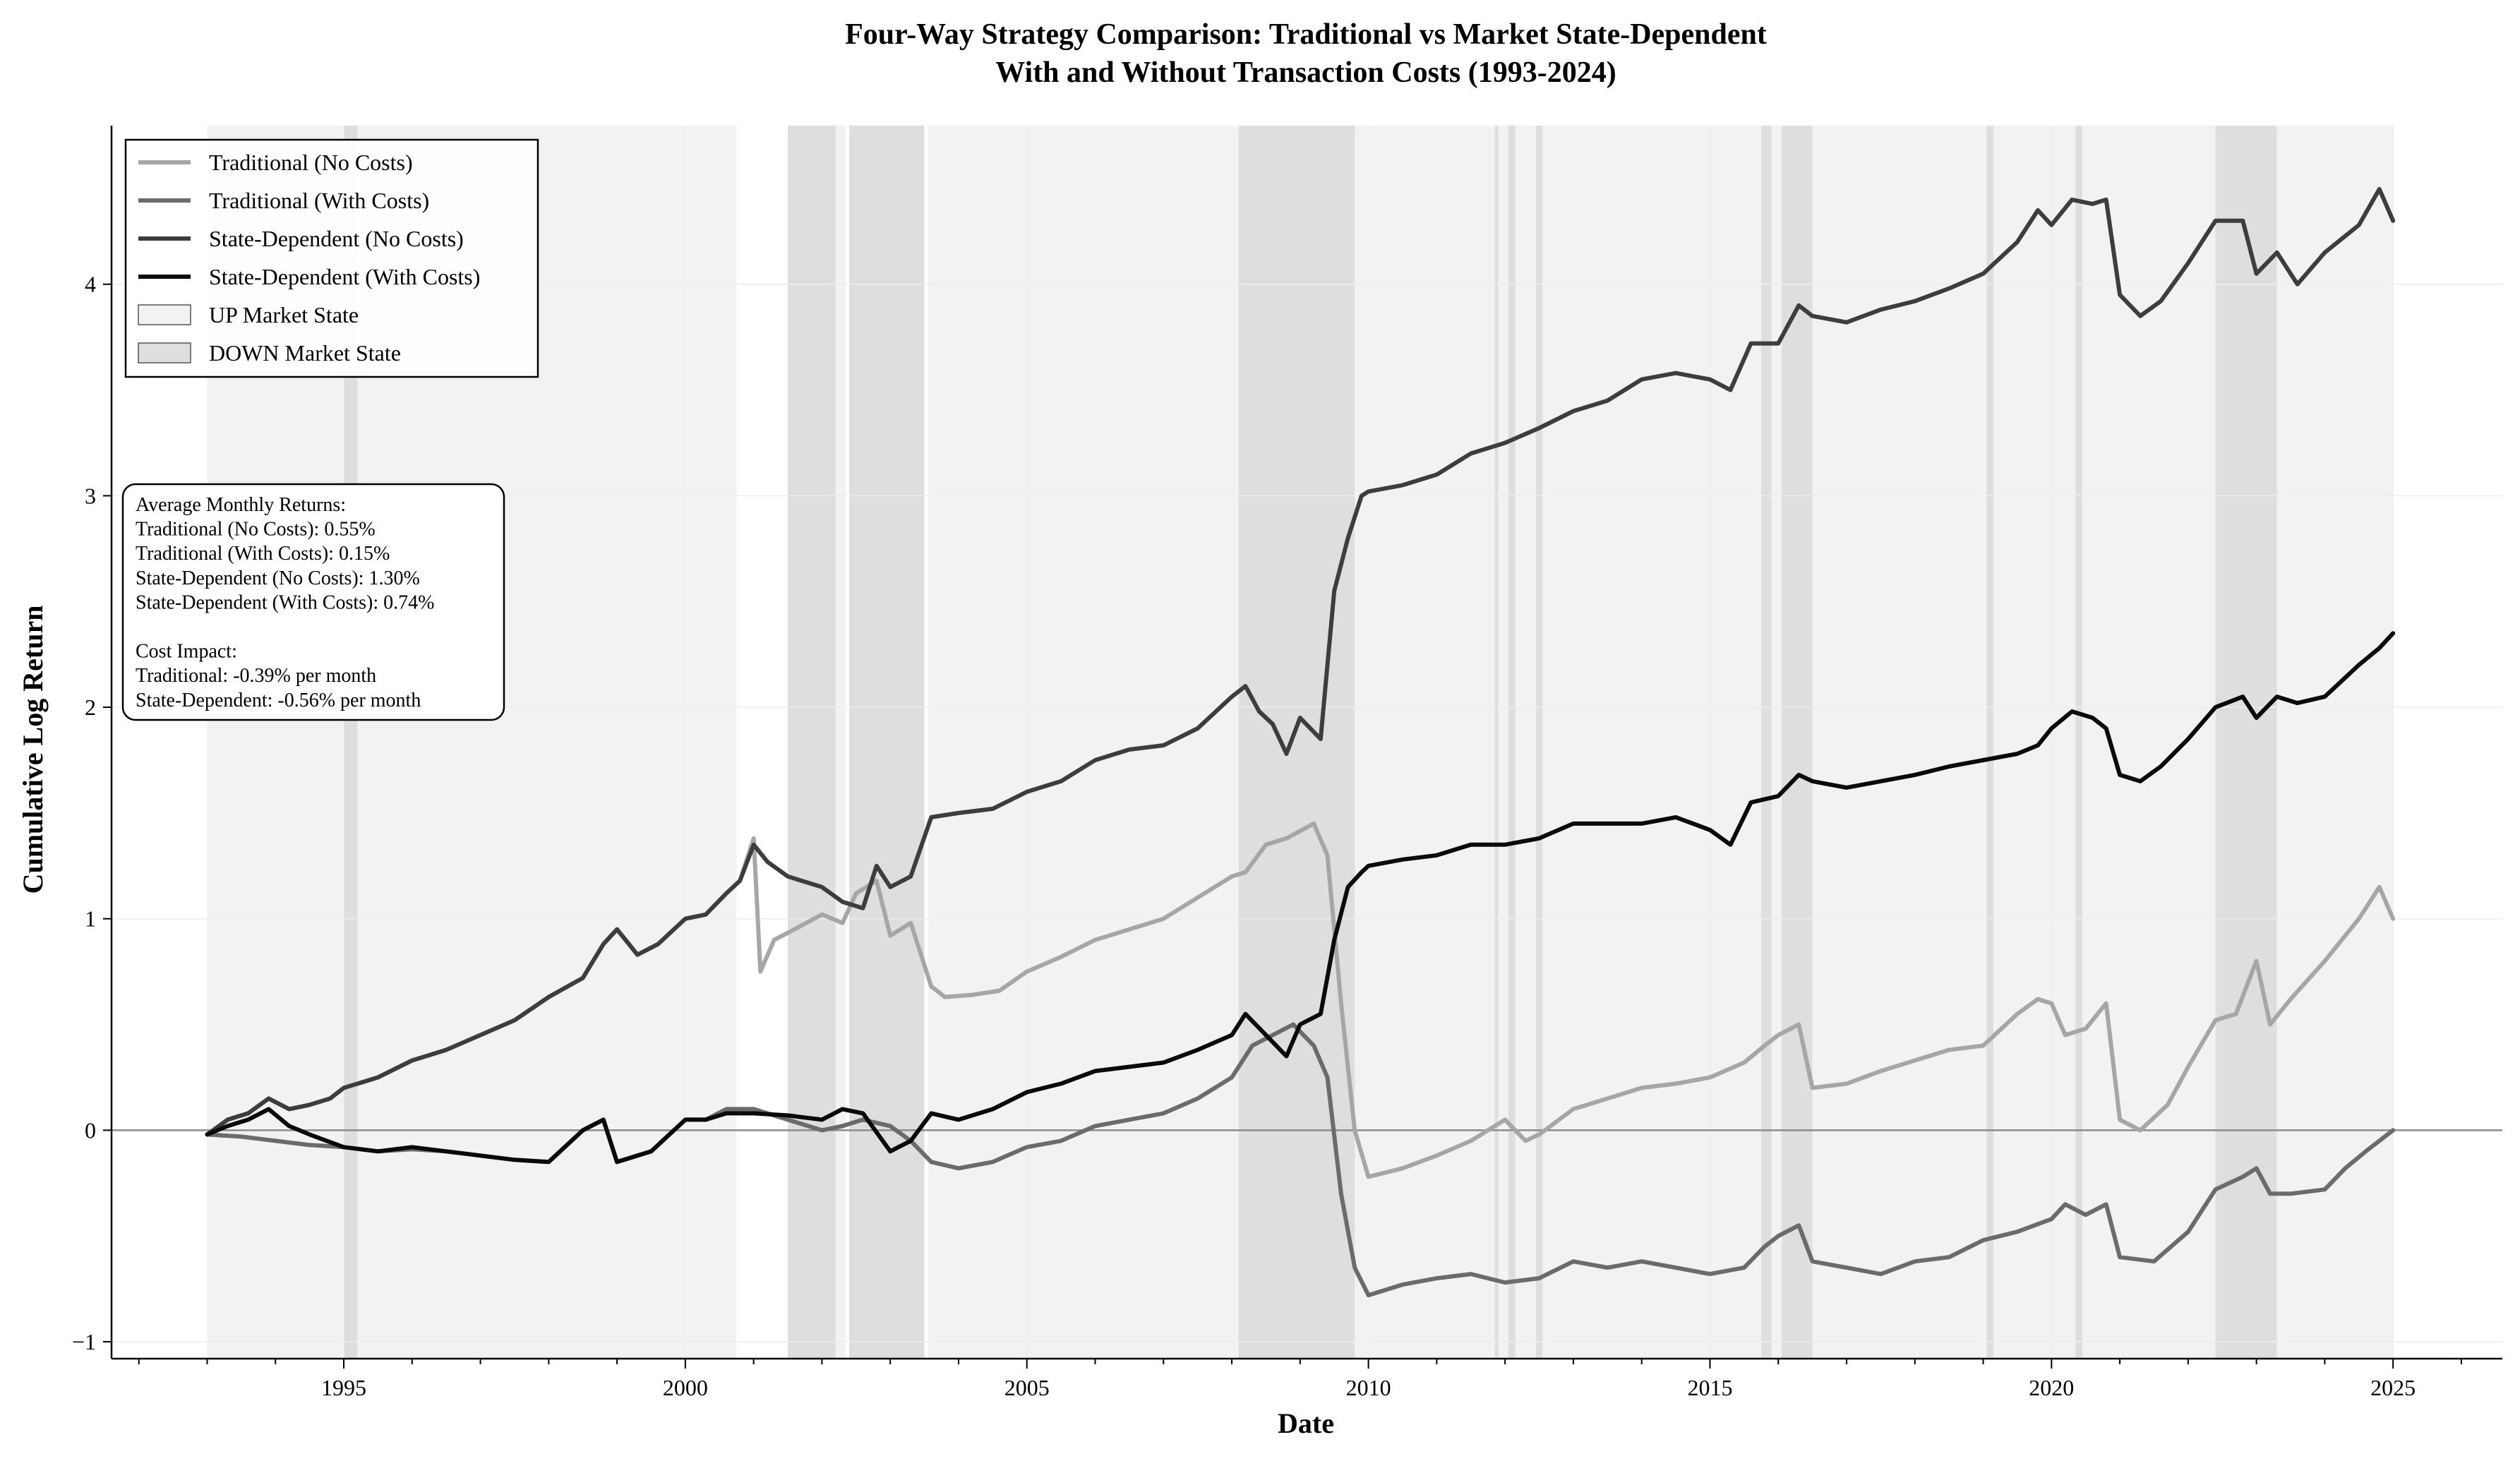 This screenshot has width=2520, height=1461. What do you see at coordinates (343, 1387) in the screenshot?
I see `x-tick-label: 1995` at bounding box center [343, 1387].